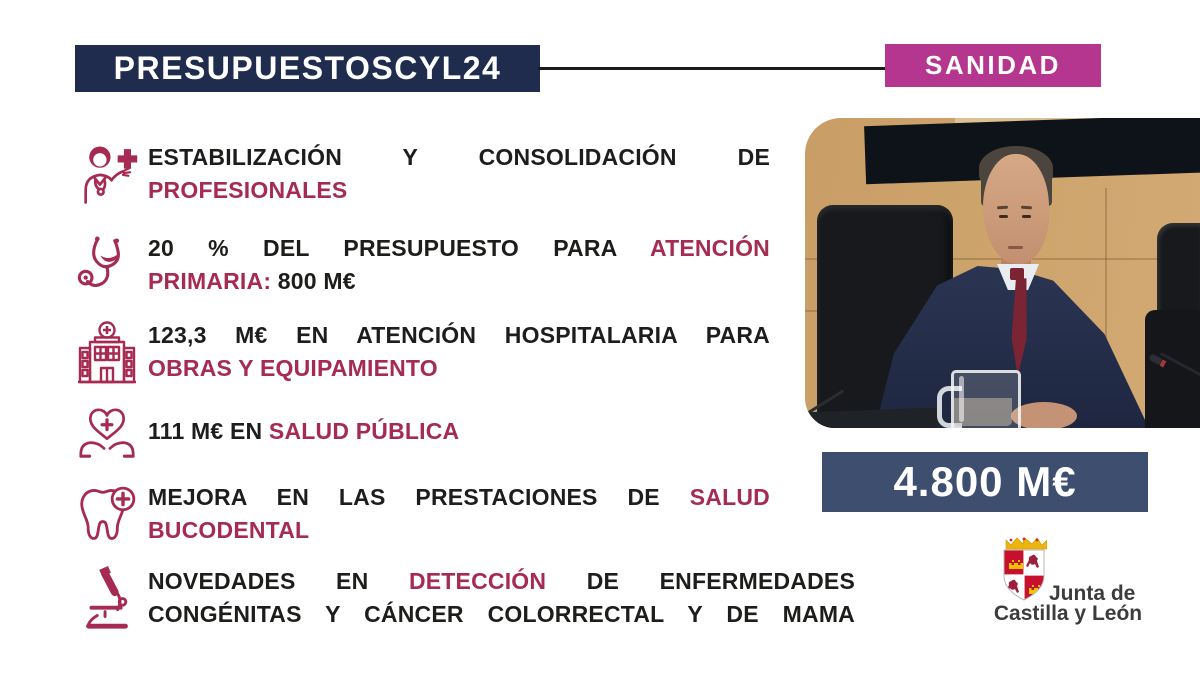  What do you see at coordinates (248, 190) in the screenshot?
I see `highlighted-text: PROFESIONALES` at bounding box center [248, 190].